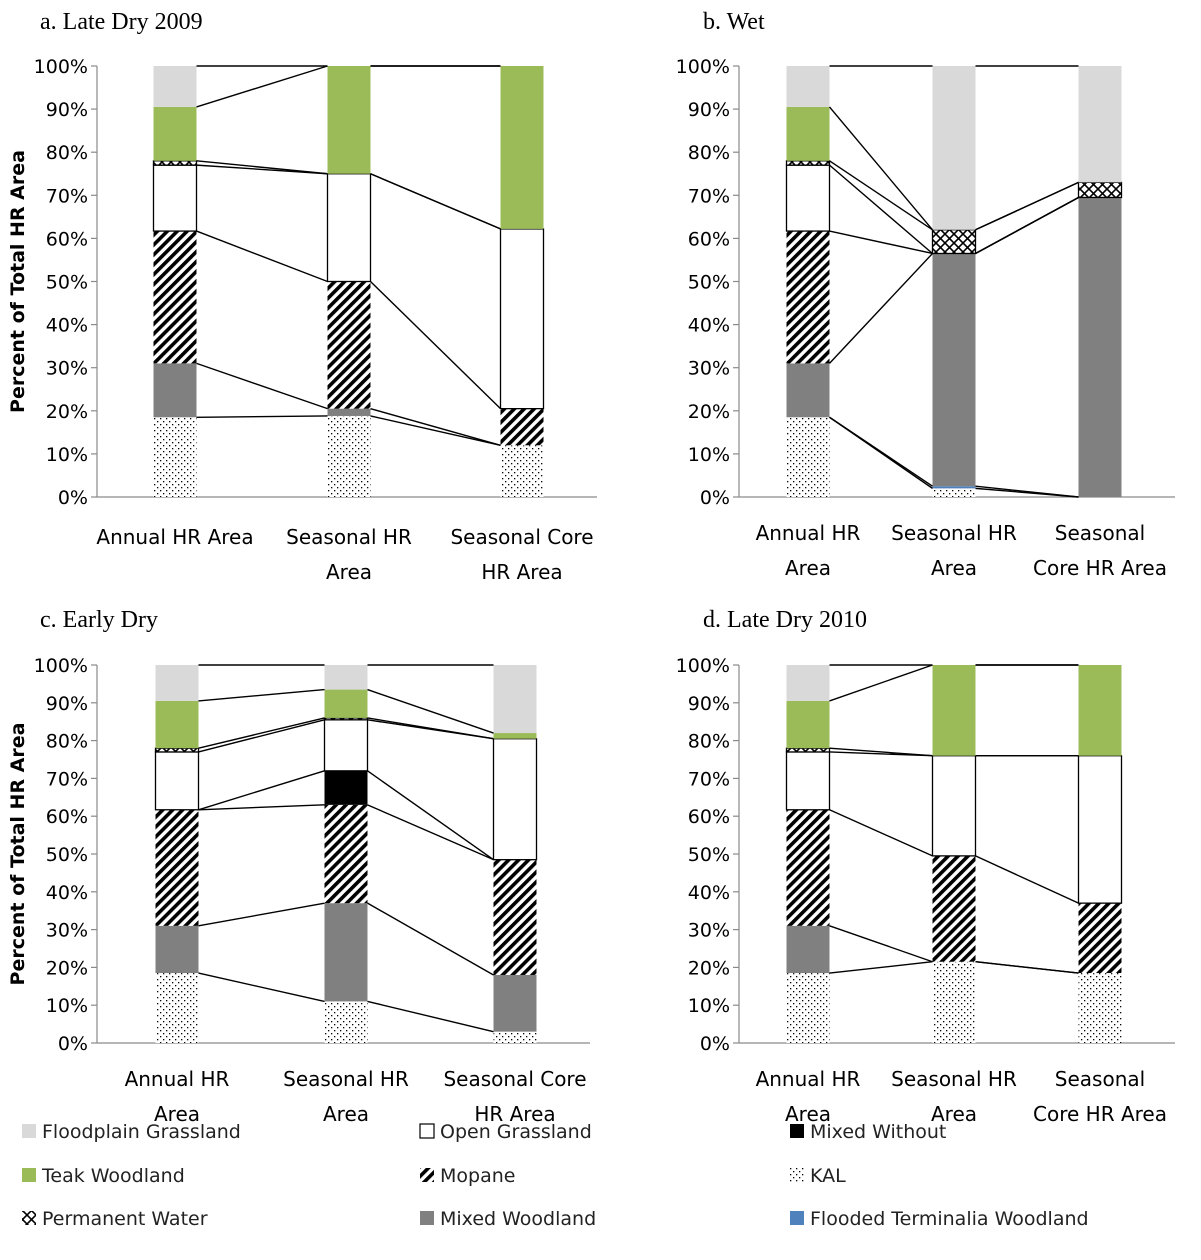  What do you see at coordinates (346, 787) in the screenshot?
I see `bar-segment-mixed-without` at bounding box center [346, 787].